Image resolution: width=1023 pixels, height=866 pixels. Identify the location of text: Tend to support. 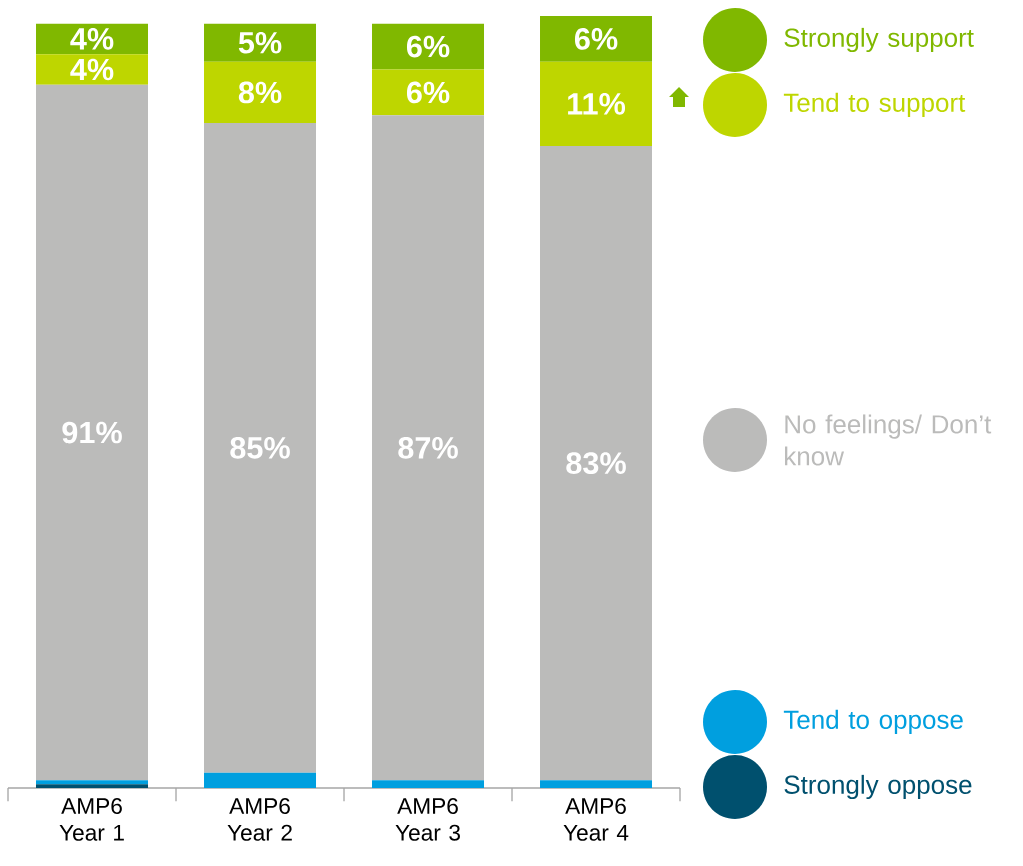
(874, 105).